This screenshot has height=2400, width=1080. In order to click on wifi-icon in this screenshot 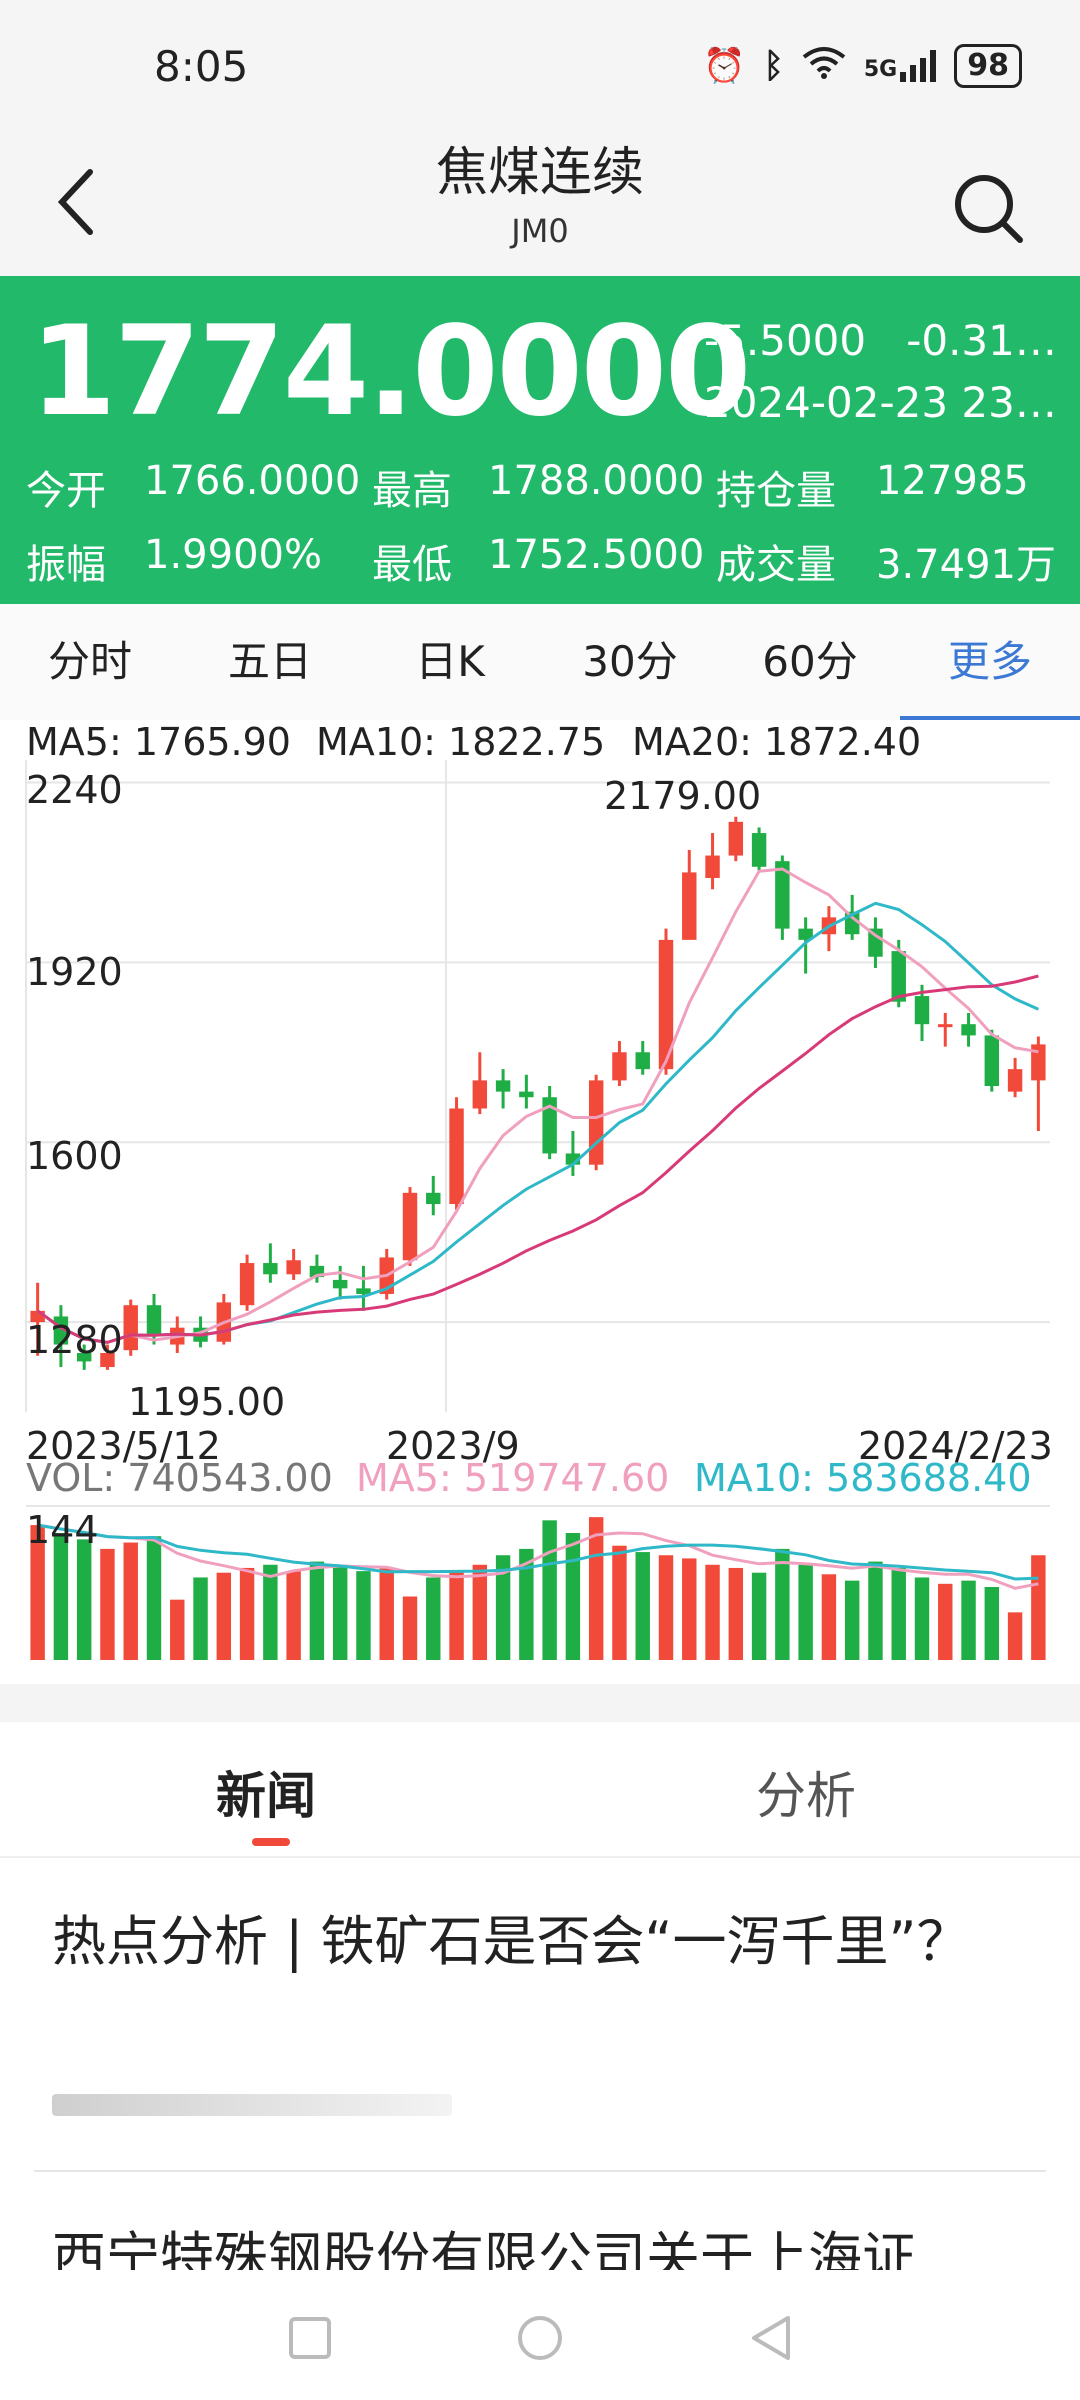, I will do `click(824, 66)`.